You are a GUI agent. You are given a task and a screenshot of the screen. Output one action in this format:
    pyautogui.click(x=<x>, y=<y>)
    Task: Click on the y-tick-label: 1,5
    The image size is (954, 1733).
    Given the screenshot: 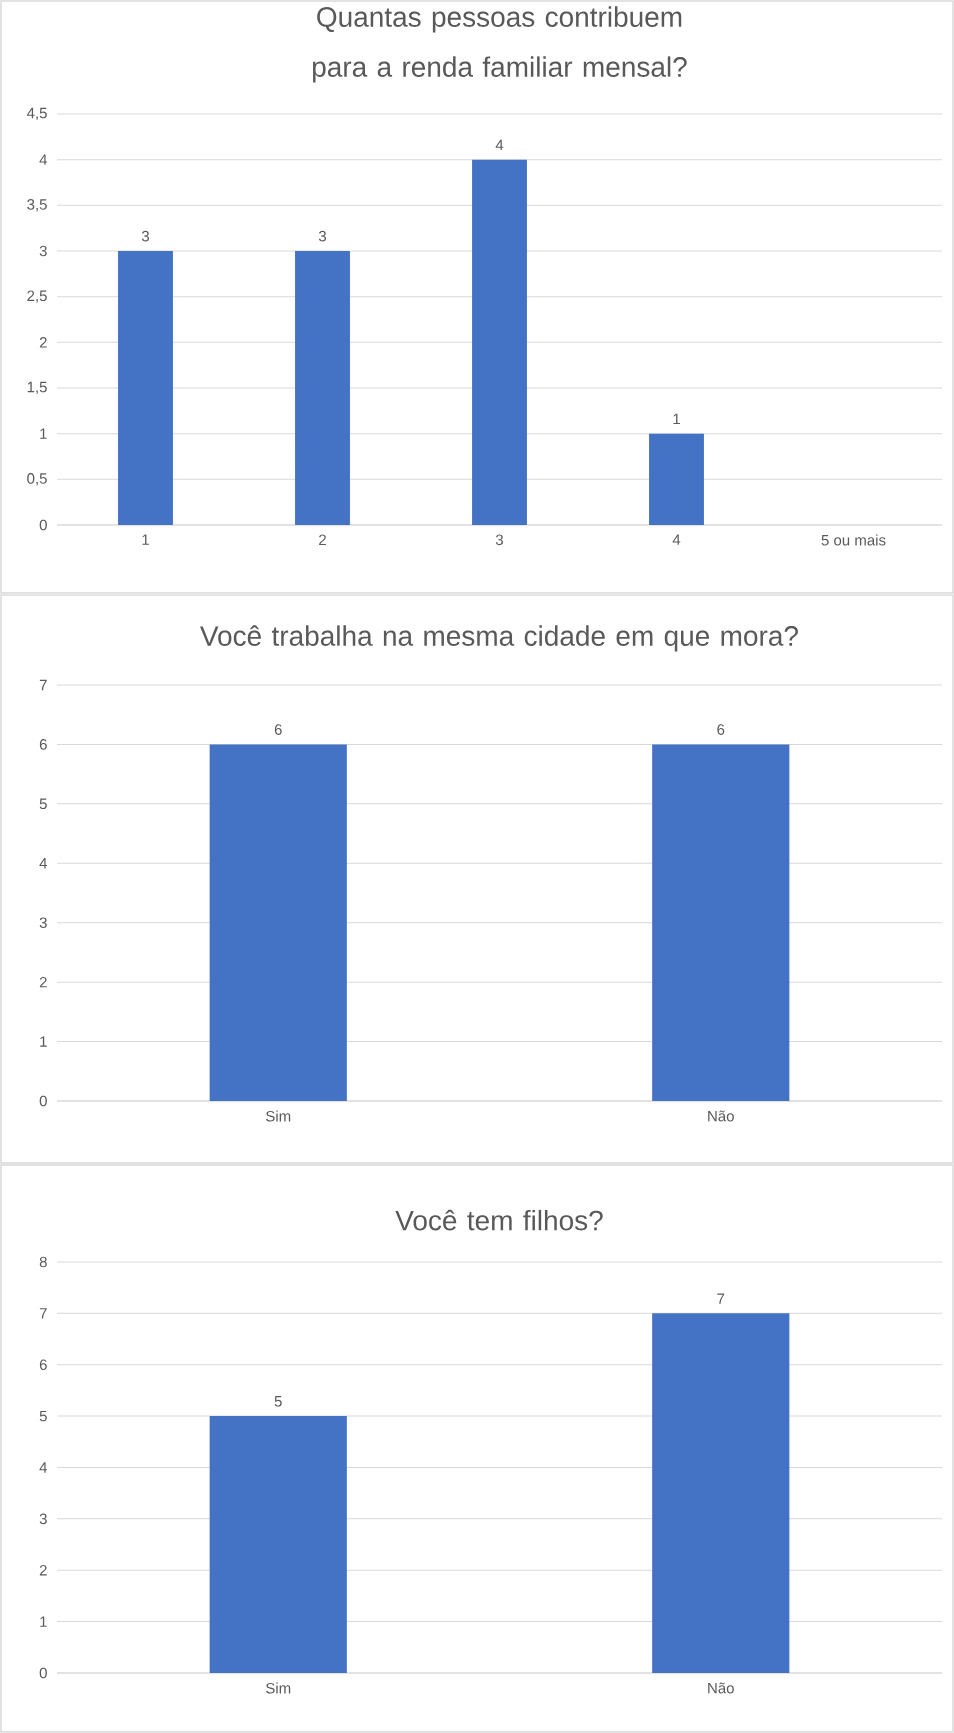 What is the action you would take?
    pyautogui.click(x=37, y=388)
    